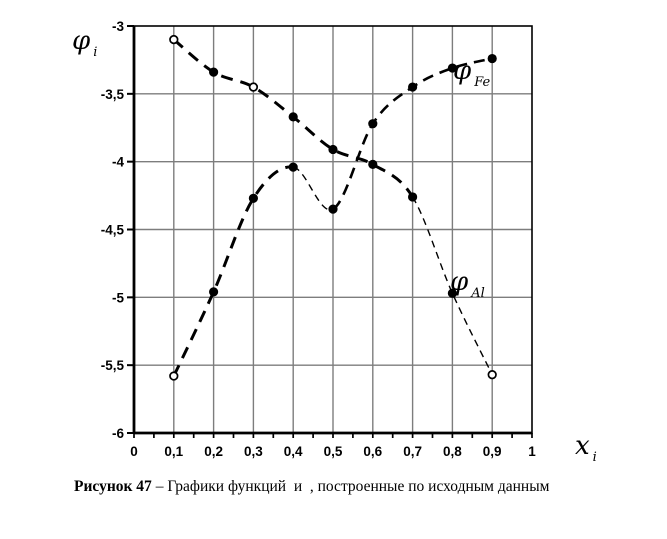  Describe the element at coordinates (412, 451) in the screenshot. I see `x-tick-label: 0,7` at that location.